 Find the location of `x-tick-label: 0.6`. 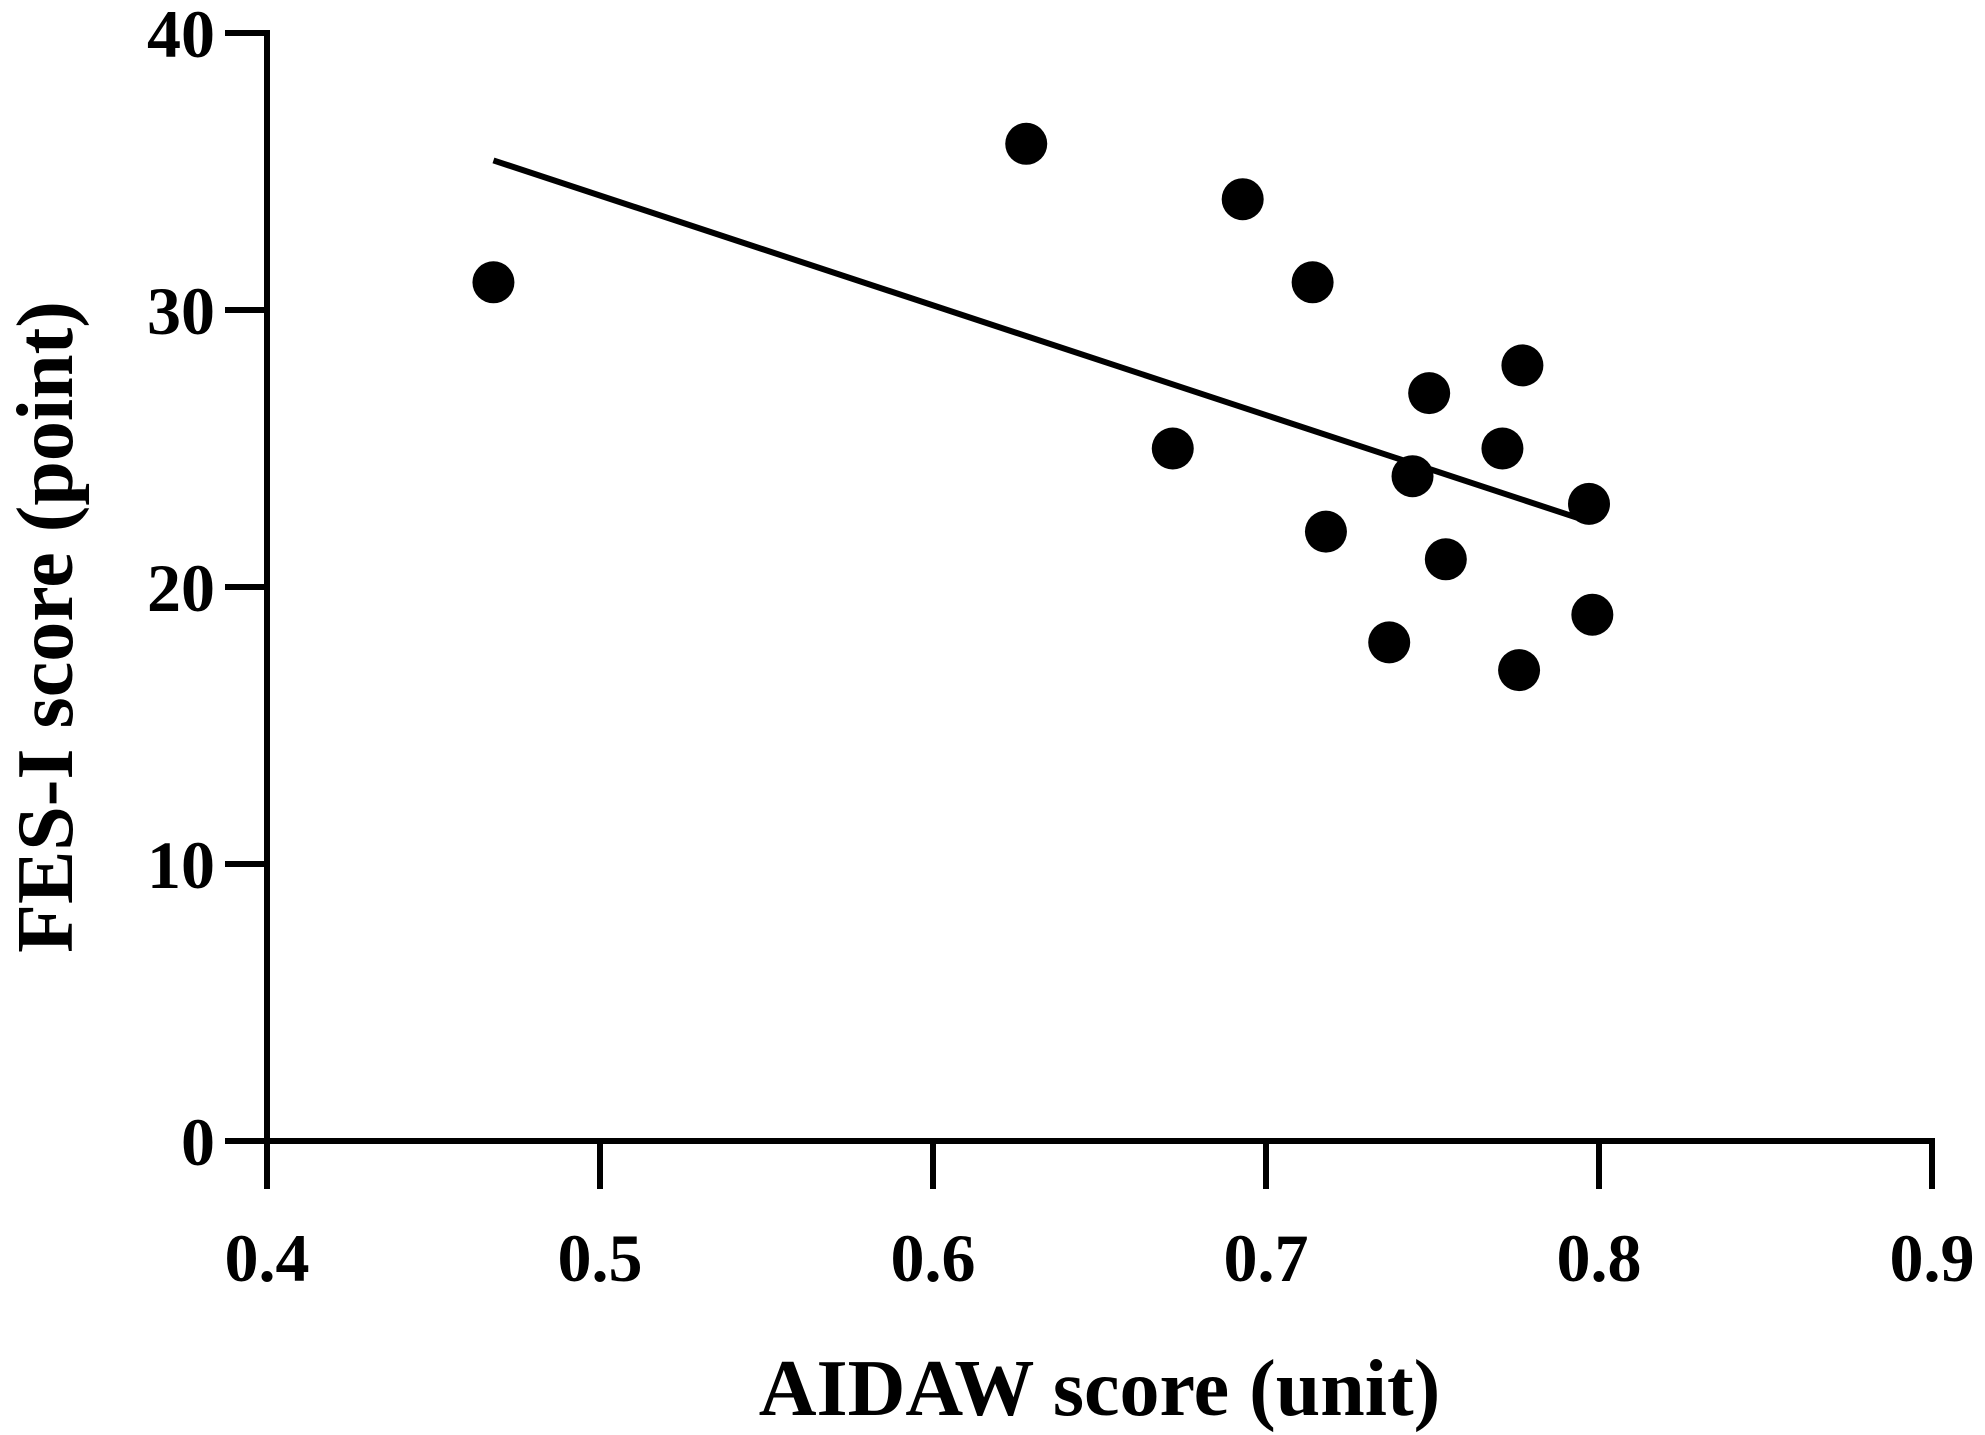

x-tick-label: 0.6 is located at coordinates (933, 1258).